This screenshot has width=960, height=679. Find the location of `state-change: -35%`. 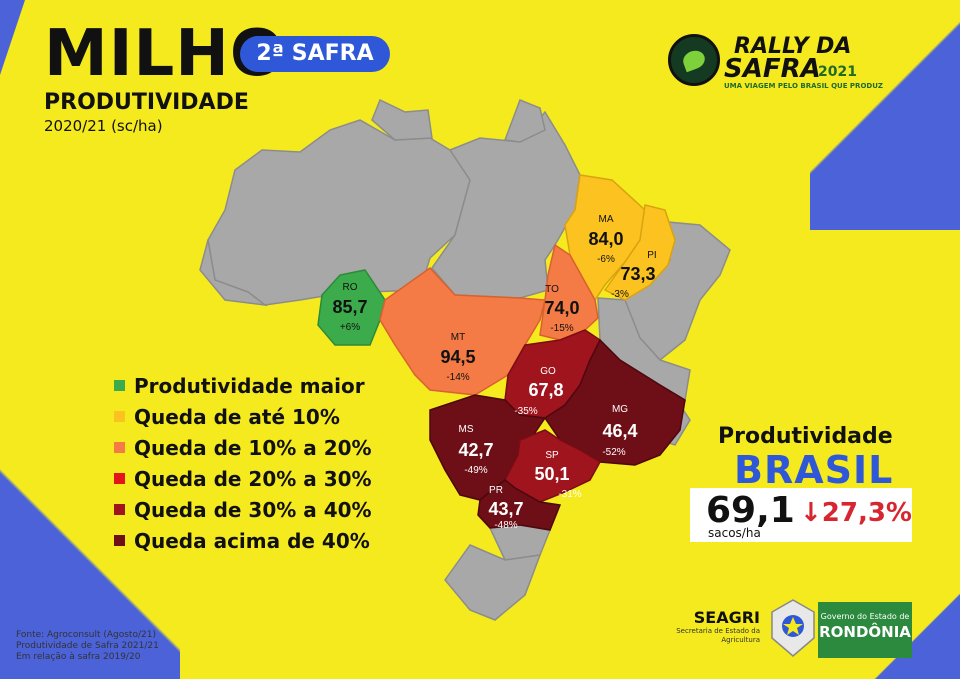

state-change: -35% is located at coordinates (525, 411).